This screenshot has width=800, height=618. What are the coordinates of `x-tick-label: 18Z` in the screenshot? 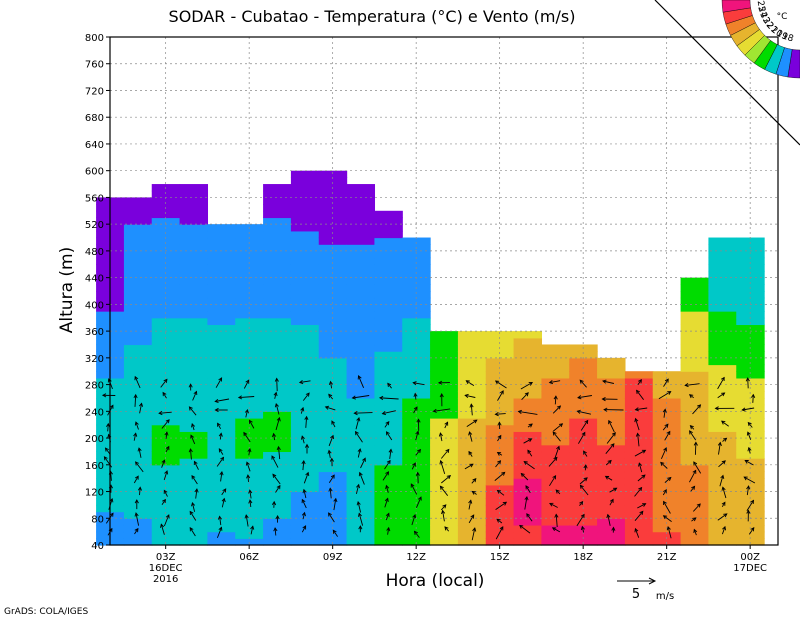 It's located at (583, 557).